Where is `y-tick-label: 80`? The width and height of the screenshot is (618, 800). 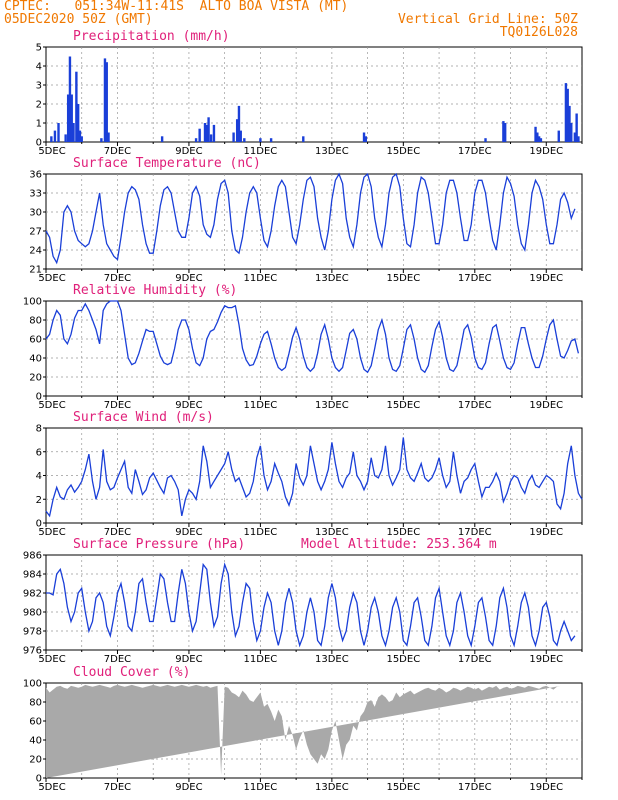 y-tick-label: 80 is located at coordinates (35, 703).